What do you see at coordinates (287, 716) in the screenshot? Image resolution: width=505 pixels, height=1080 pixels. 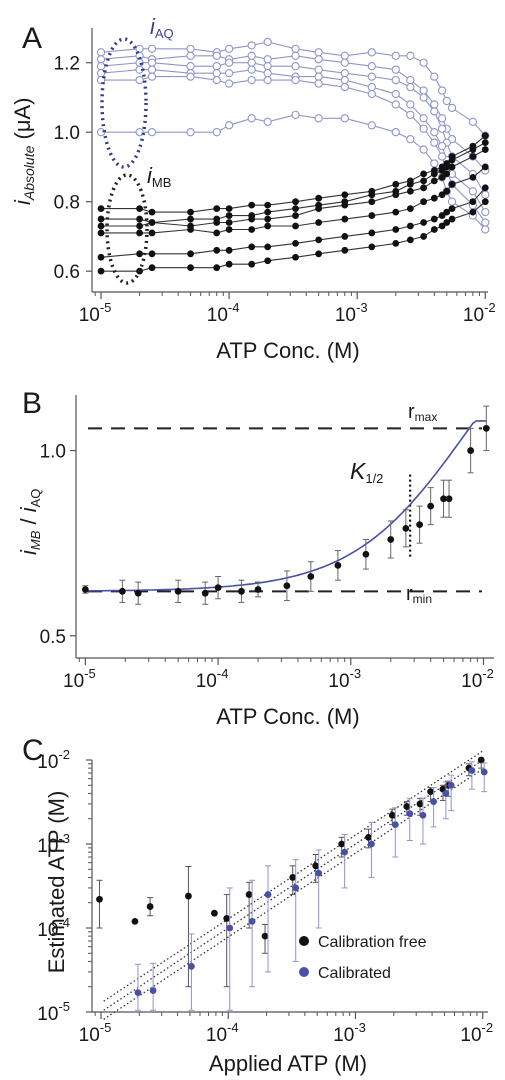 I see `panel-b-xlabel: ATP Conc. (M)` at bounding box center [287, 716].